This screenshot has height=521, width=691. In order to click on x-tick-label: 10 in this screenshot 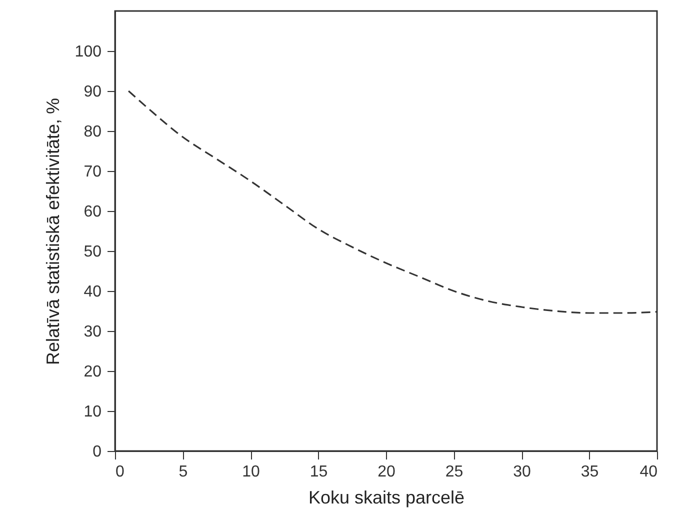, I will do `click(251, 472)`.